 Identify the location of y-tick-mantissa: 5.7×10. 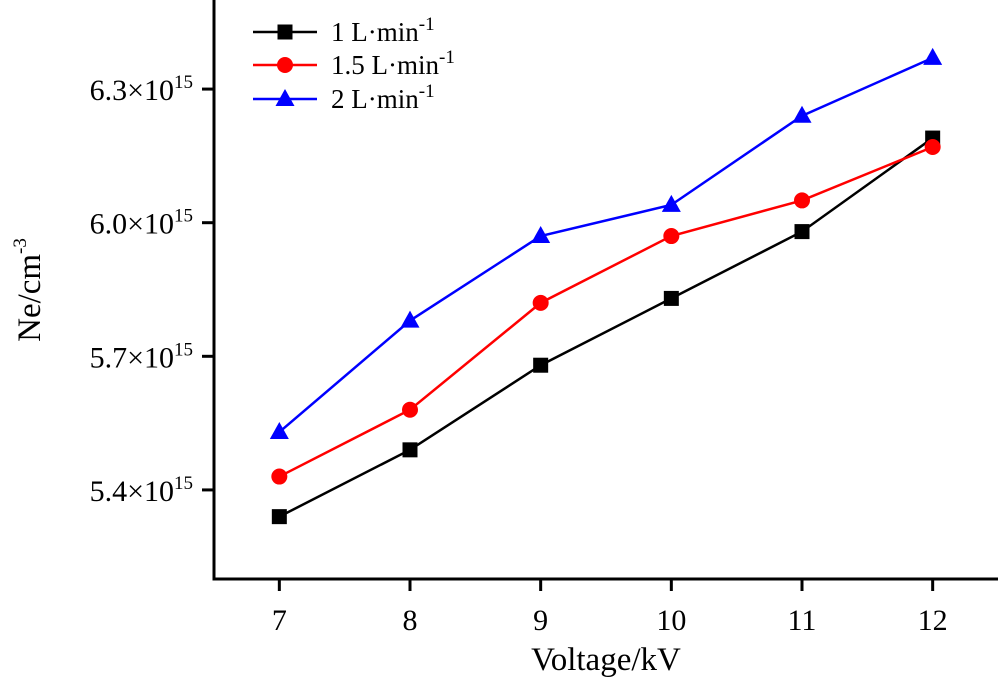
(132, 357).